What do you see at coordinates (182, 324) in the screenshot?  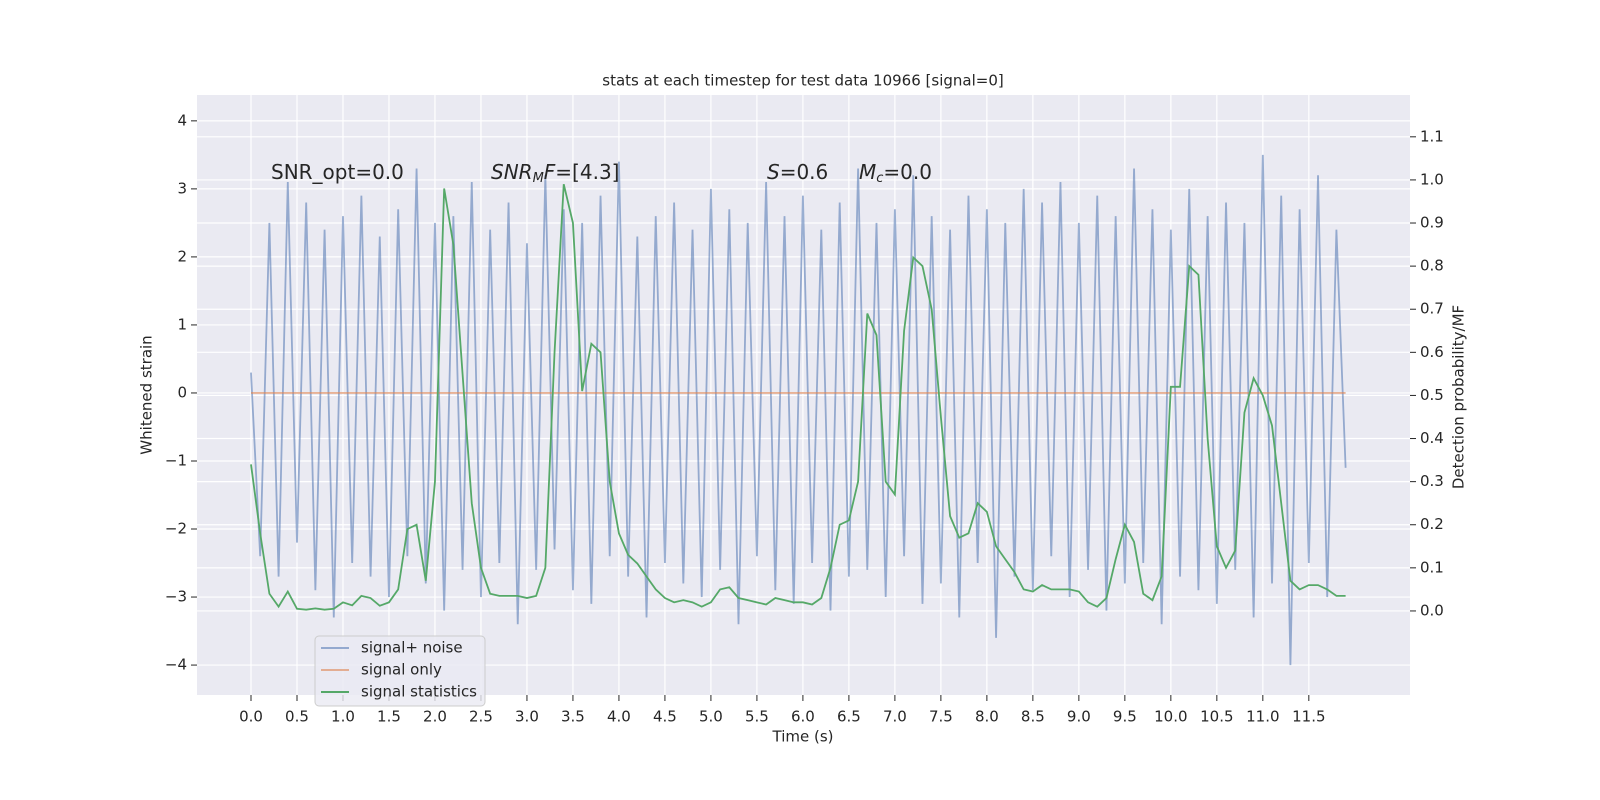 I see `y-tick-label: 1` at bounding box center [182, 324].